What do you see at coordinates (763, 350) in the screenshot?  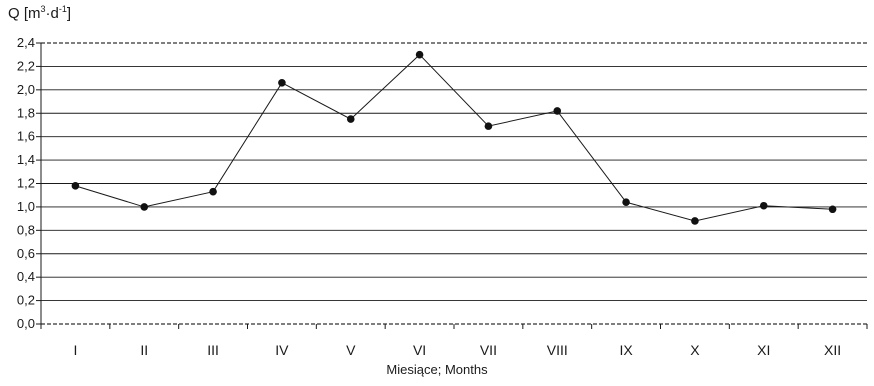 I see `x-tick-label: XI` at bounding box center [763, 350].